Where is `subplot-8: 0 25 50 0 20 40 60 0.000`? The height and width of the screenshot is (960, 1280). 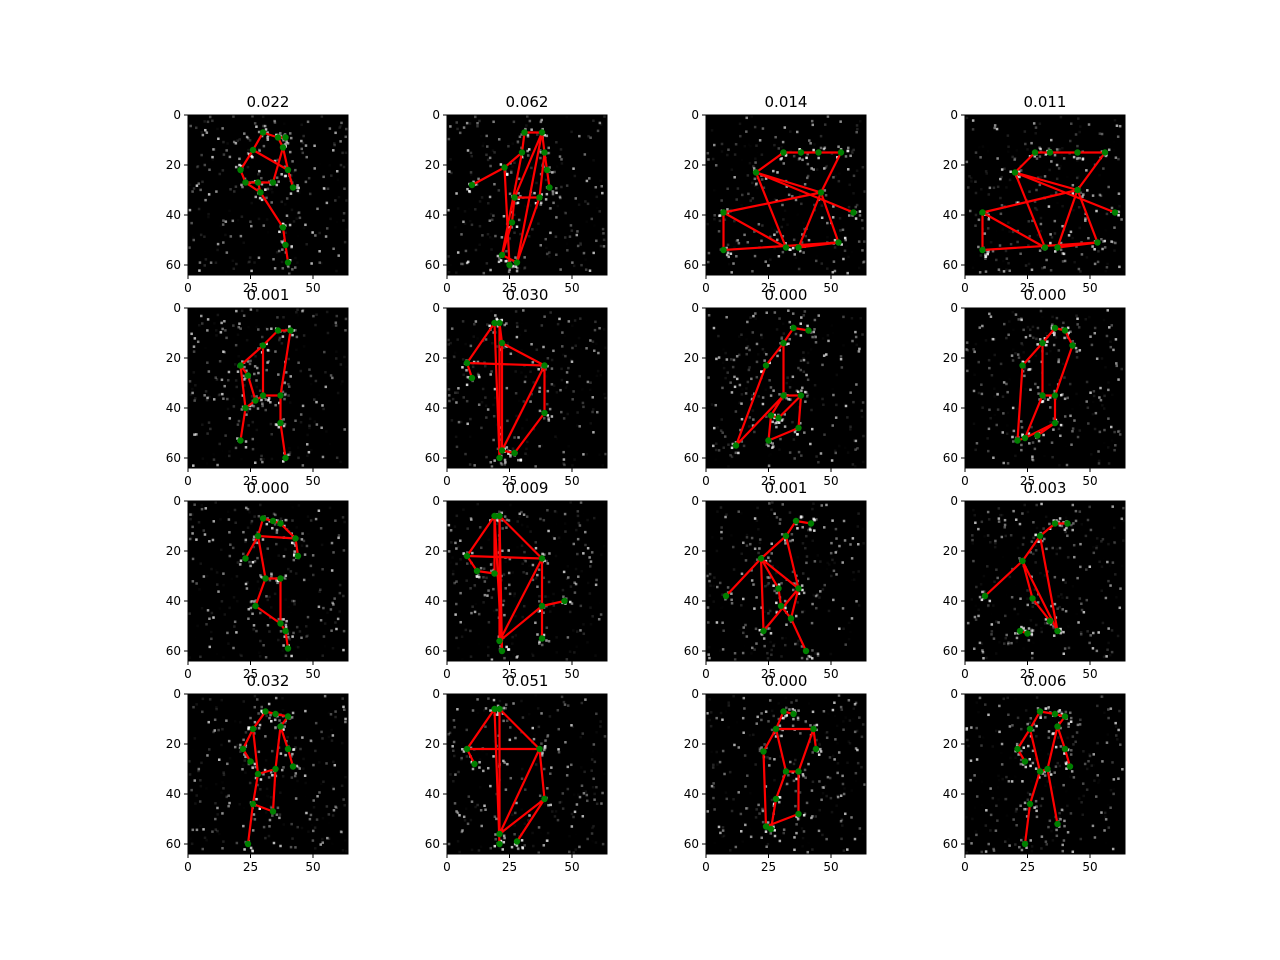
subplot-8: 0 25 50 0 20 40 60 0.000 is located at coordinates (1034, 387).